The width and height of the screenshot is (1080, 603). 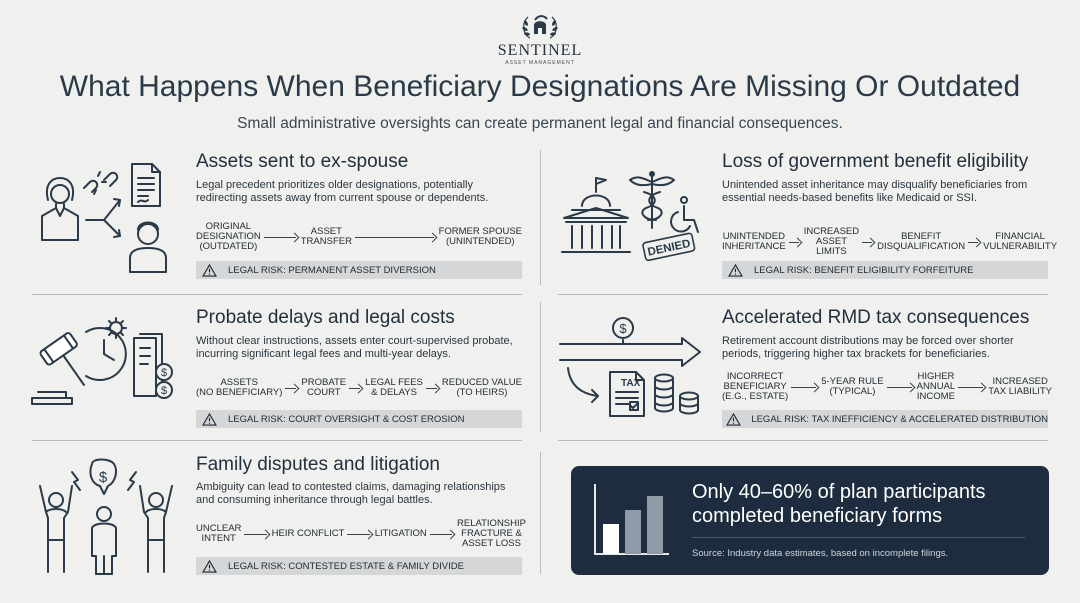 What do you see at coordinates (325, 317) in the screenshot?
I see `section-title: Probate delays and legal costs` at bounding box center [325, 317].